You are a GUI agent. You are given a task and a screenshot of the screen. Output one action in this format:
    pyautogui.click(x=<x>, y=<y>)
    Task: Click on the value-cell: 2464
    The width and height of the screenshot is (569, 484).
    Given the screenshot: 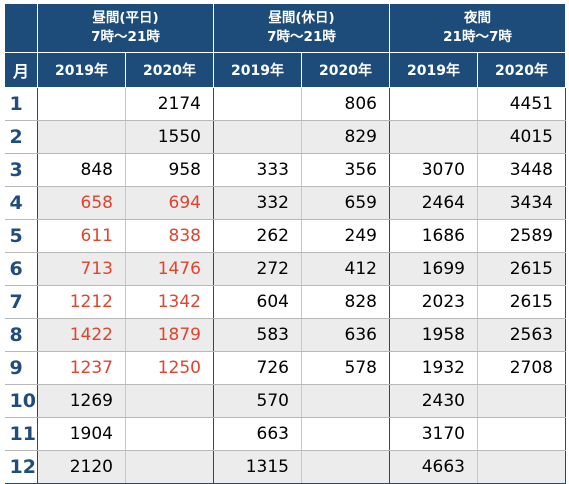 What is the action you would take?
    pyautogui.click(x=433, y=203)
    